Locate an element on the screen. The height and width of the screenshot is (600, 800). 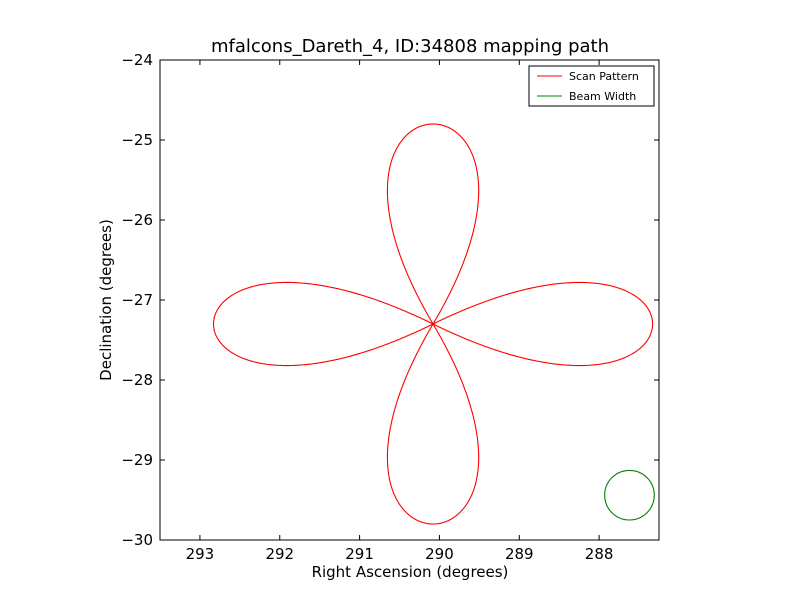
x-axis-label: Right Ascension (degrees) is located at coordinates (410, 572).